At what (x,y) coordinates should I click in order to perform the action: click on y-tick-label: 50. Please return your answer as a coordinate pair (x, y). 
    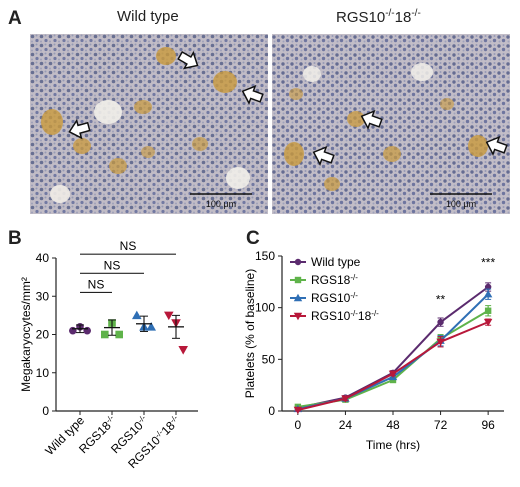
    Looking at the image, I should click on (269, 359).